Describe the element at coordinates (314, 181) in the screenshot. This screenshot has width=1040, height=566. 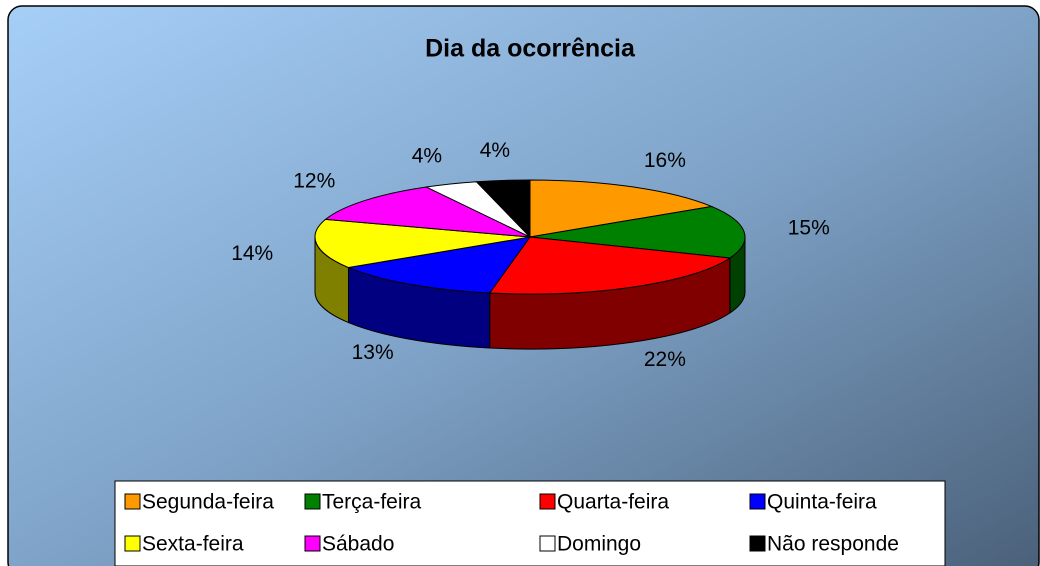
I see `data-label: 12%` at that location.